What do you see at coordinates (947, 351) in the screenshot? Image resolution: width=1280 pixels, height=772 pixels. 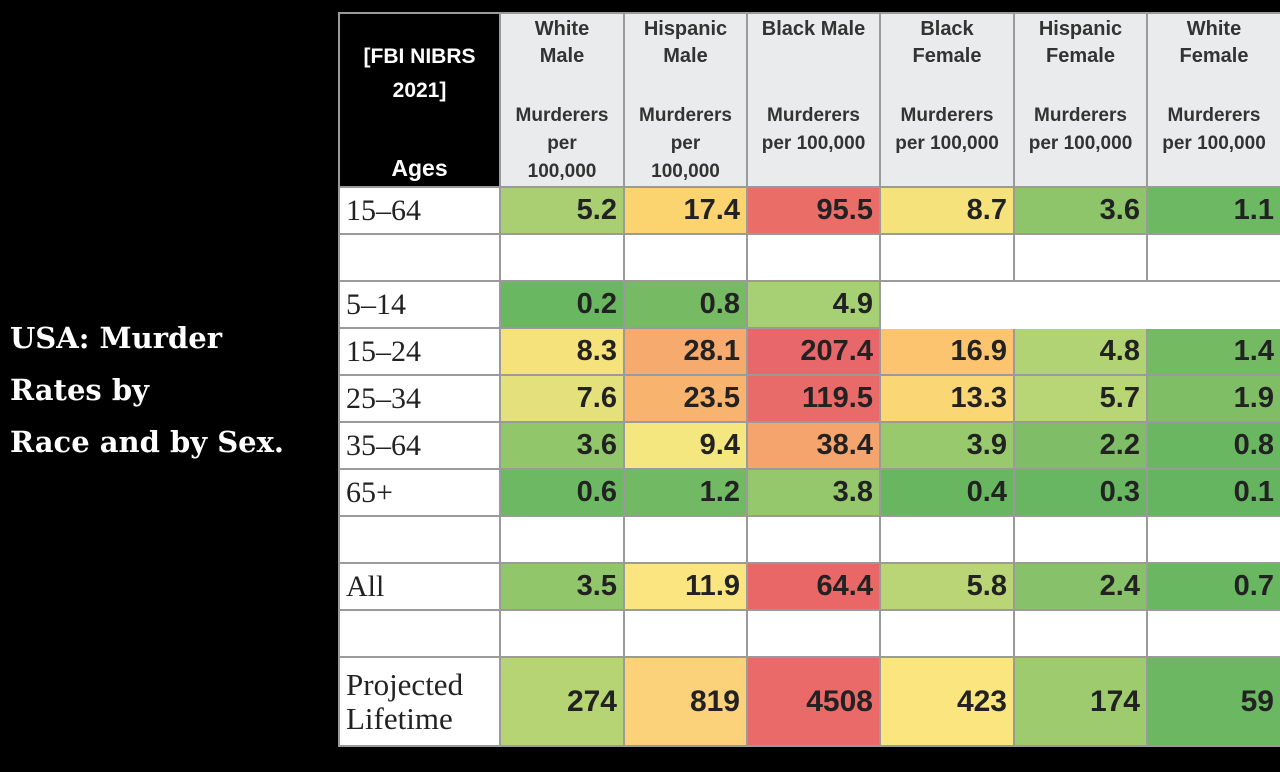 I see `value-cell: 16.9` at bounding box center [947, 351].